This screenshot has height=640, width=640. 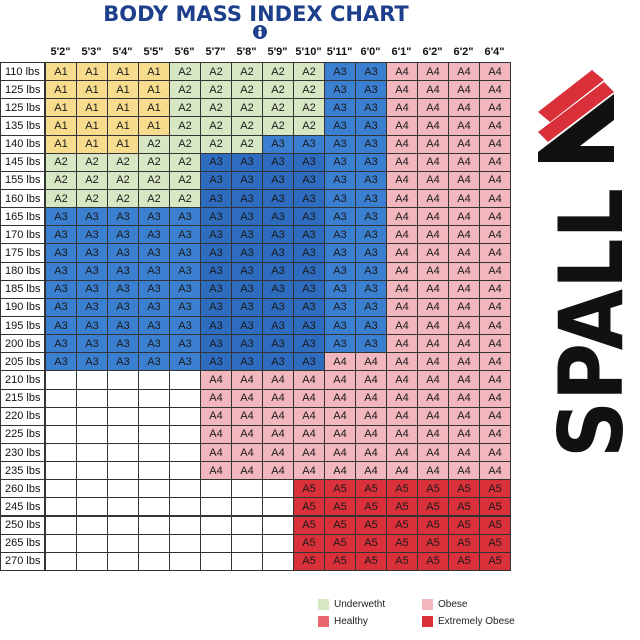 I want to click on row-label: 125 lbs, so click(x=22, y=108).